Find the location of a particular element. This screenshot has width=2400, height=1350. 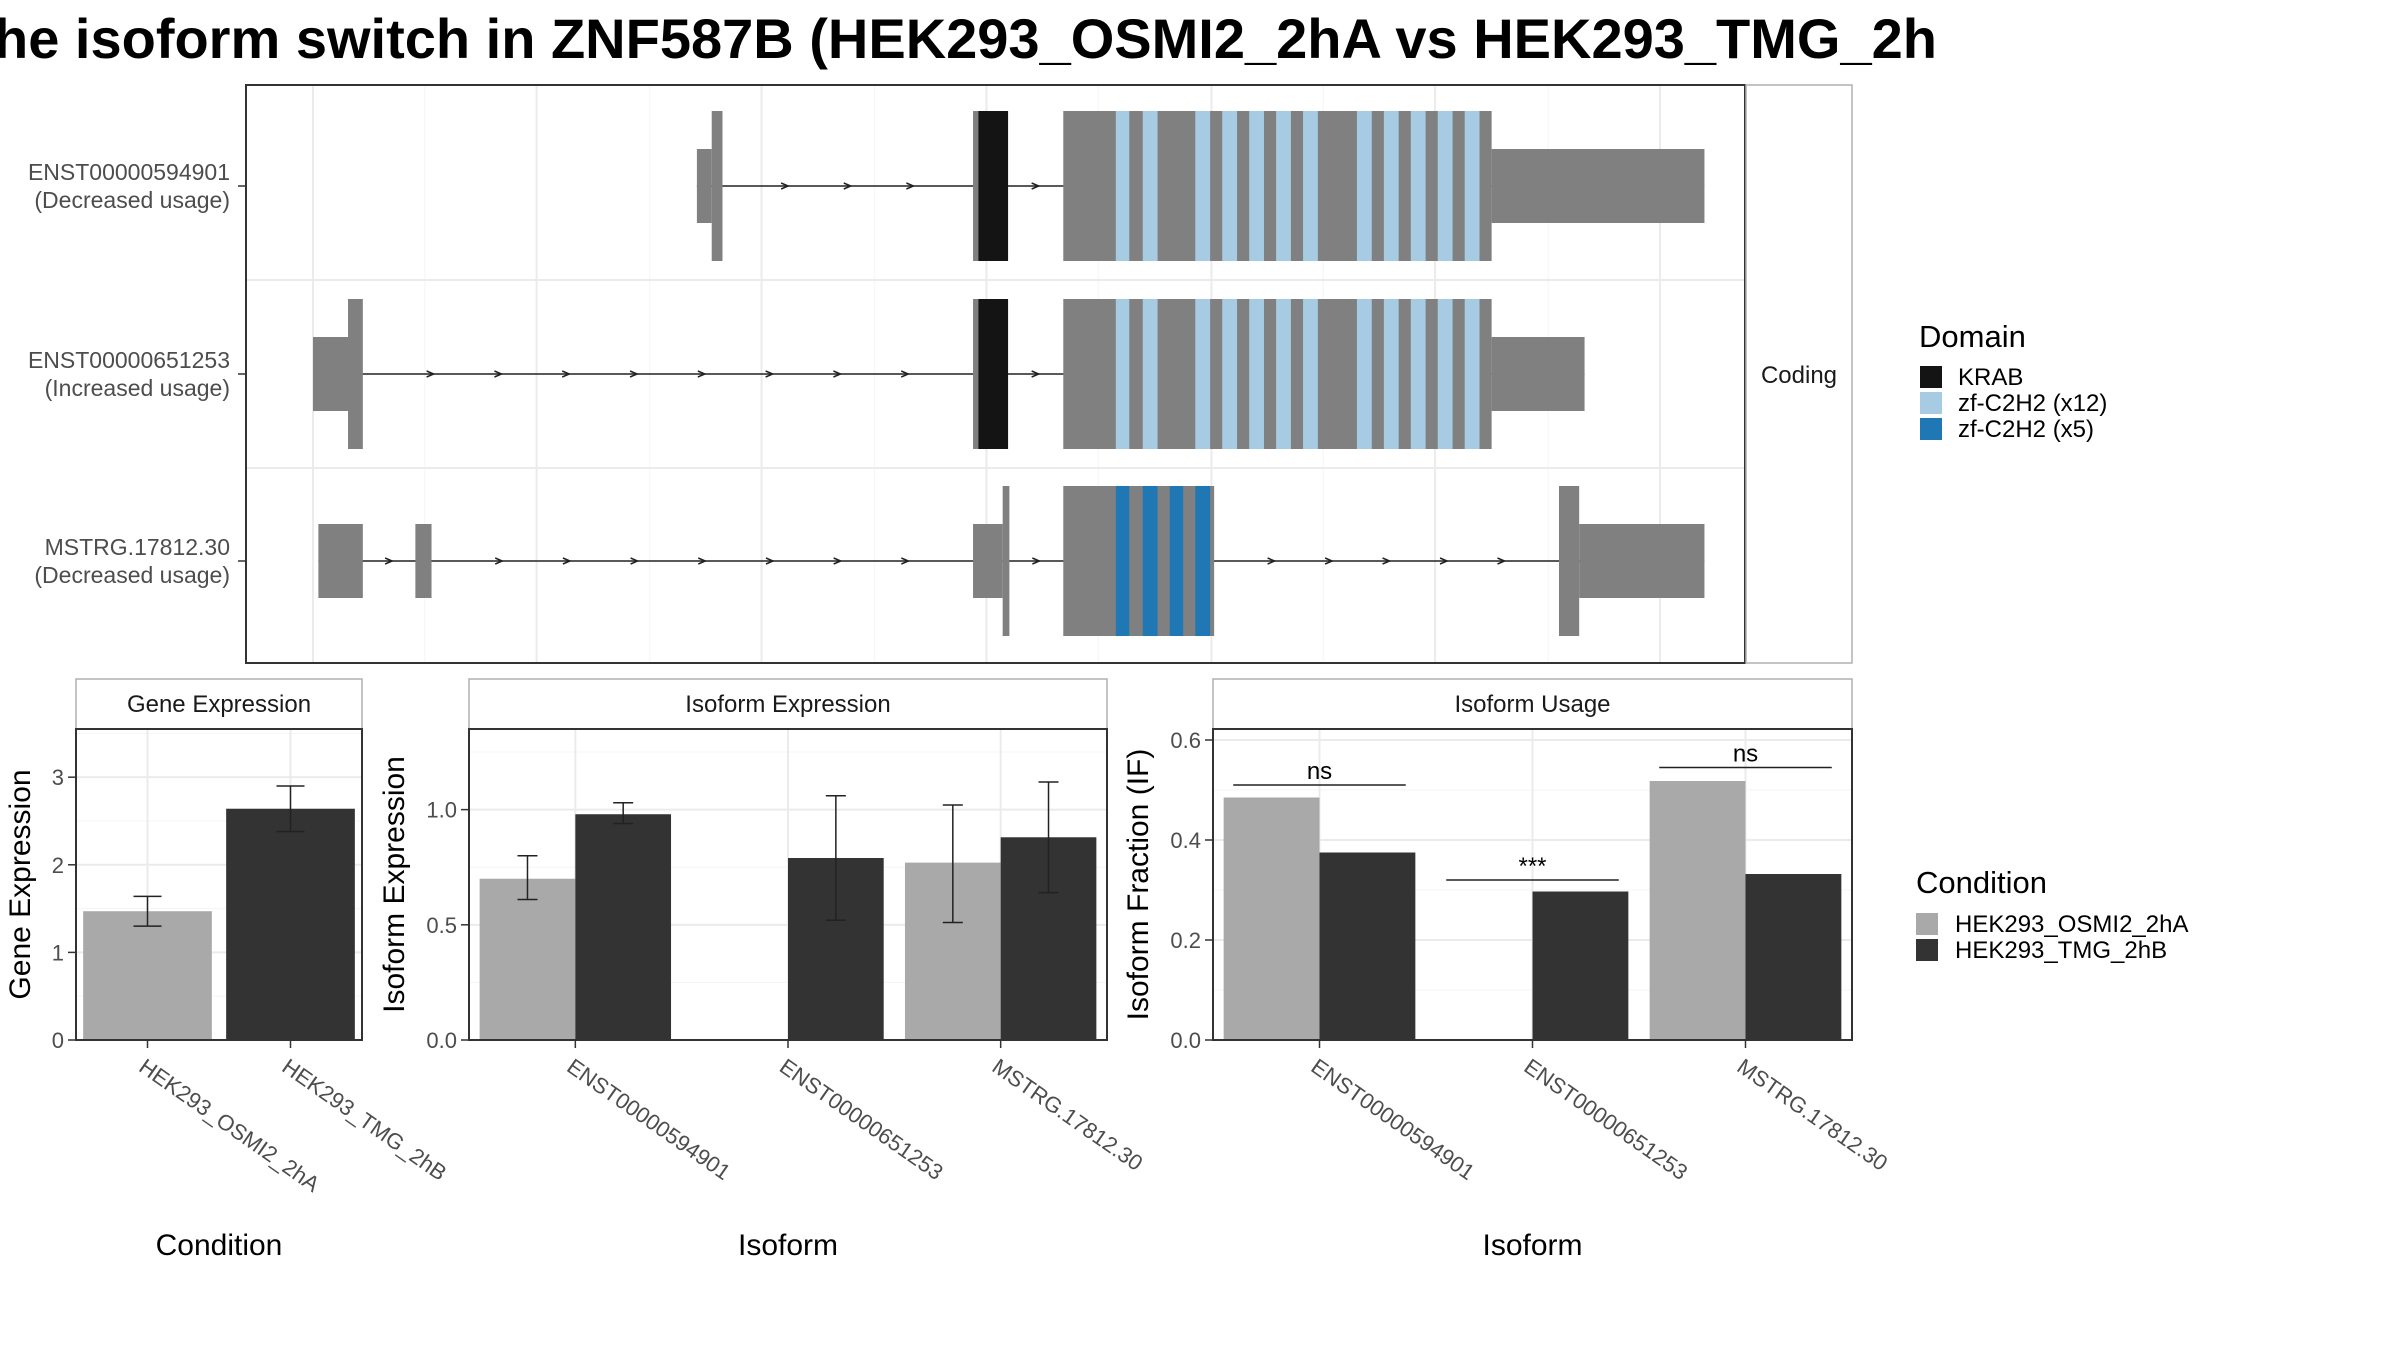

y-tick-label: 0 is located at coordinates (58, 1040).